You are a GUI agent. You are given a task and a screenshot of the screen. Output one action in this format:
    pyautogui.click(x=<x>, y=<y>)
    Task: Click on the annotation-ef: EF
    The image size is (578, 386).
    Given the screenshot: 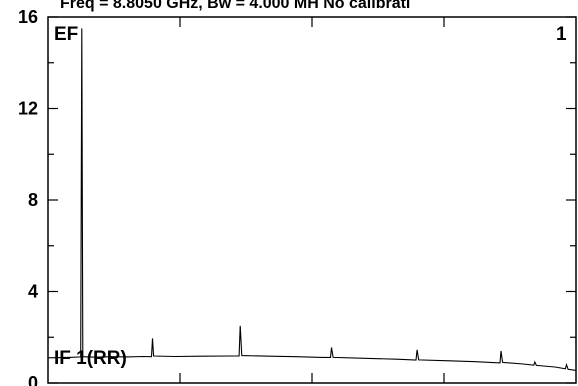 What is the action you would take?
    pyautogui.click(x=66, y=34)
    